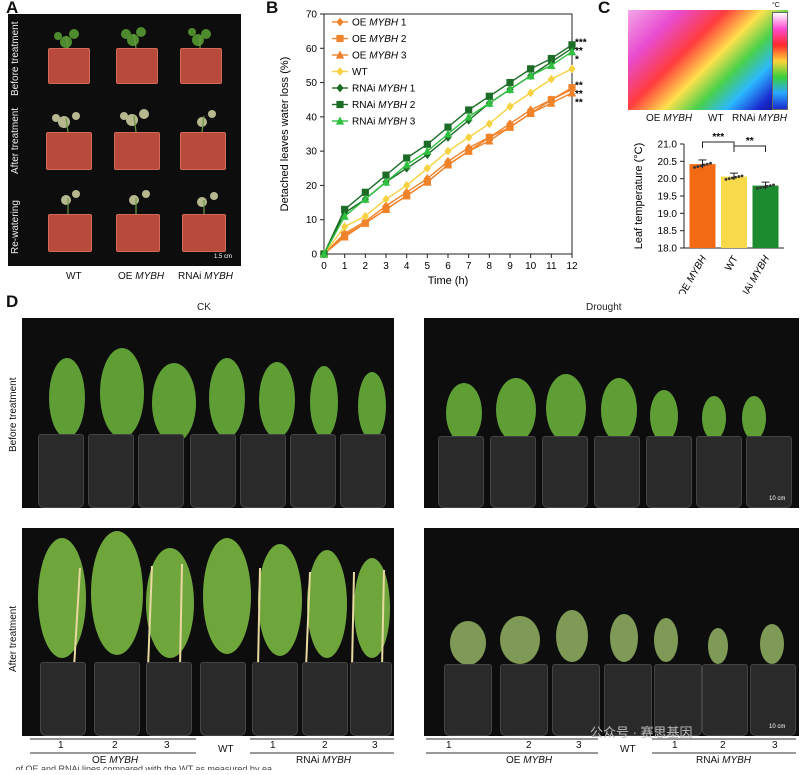 The width and height of the screenshot is (806, 775). Describe the element at coordinates (13, 414) in the screenshot. I see `row-label-d-before: Before treatment` at that location.